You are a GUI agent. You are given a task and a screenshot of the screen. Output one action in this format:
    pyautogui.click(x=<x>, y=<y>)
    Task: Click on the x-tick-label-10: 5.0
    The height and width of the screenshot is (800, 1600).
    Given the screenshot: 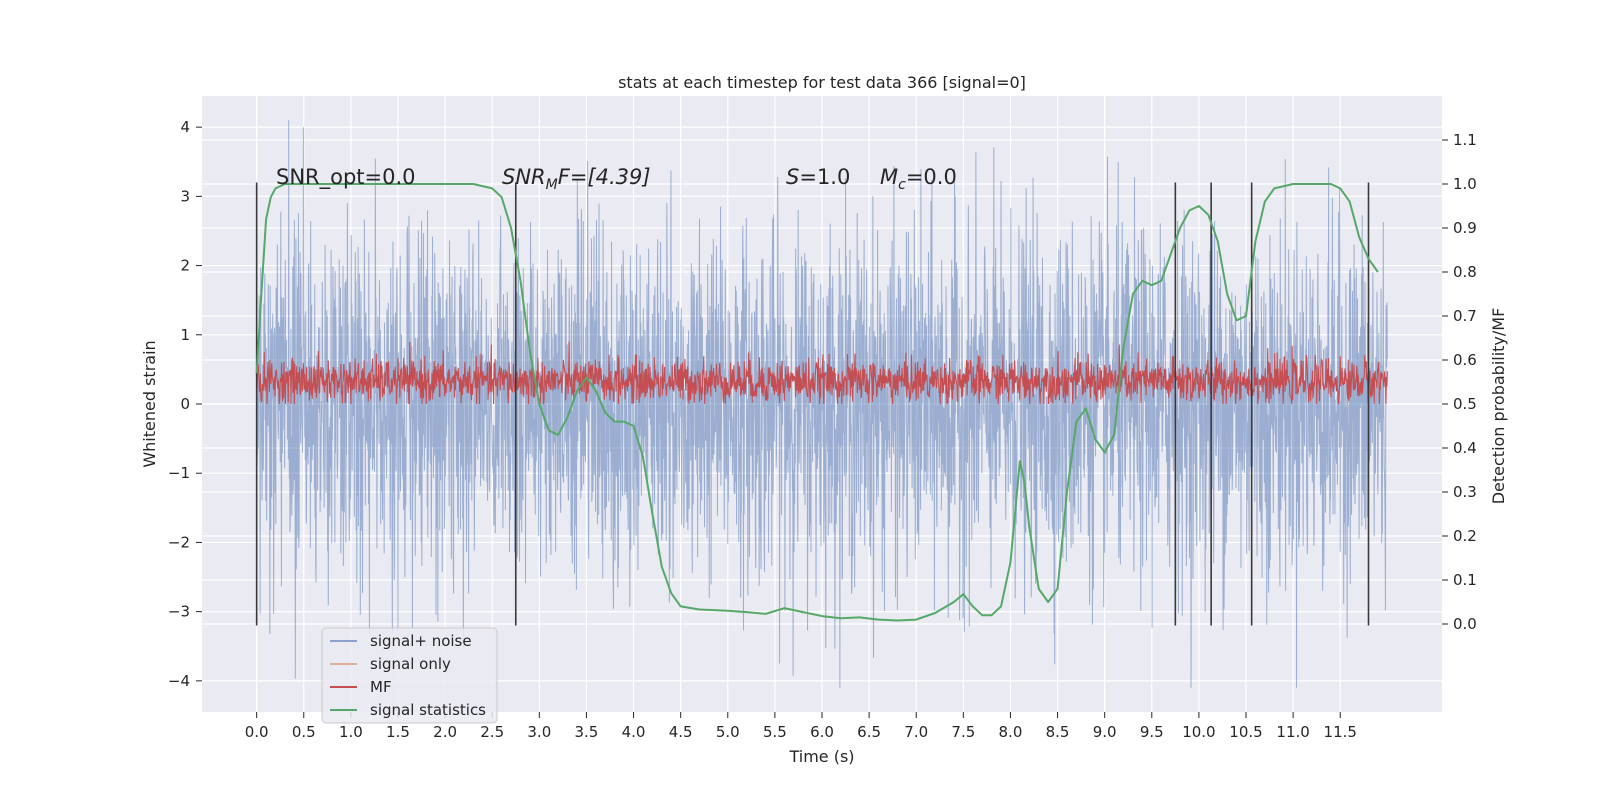 What is the action you would take?
    pyautogui.click(x=728, y=732)
    